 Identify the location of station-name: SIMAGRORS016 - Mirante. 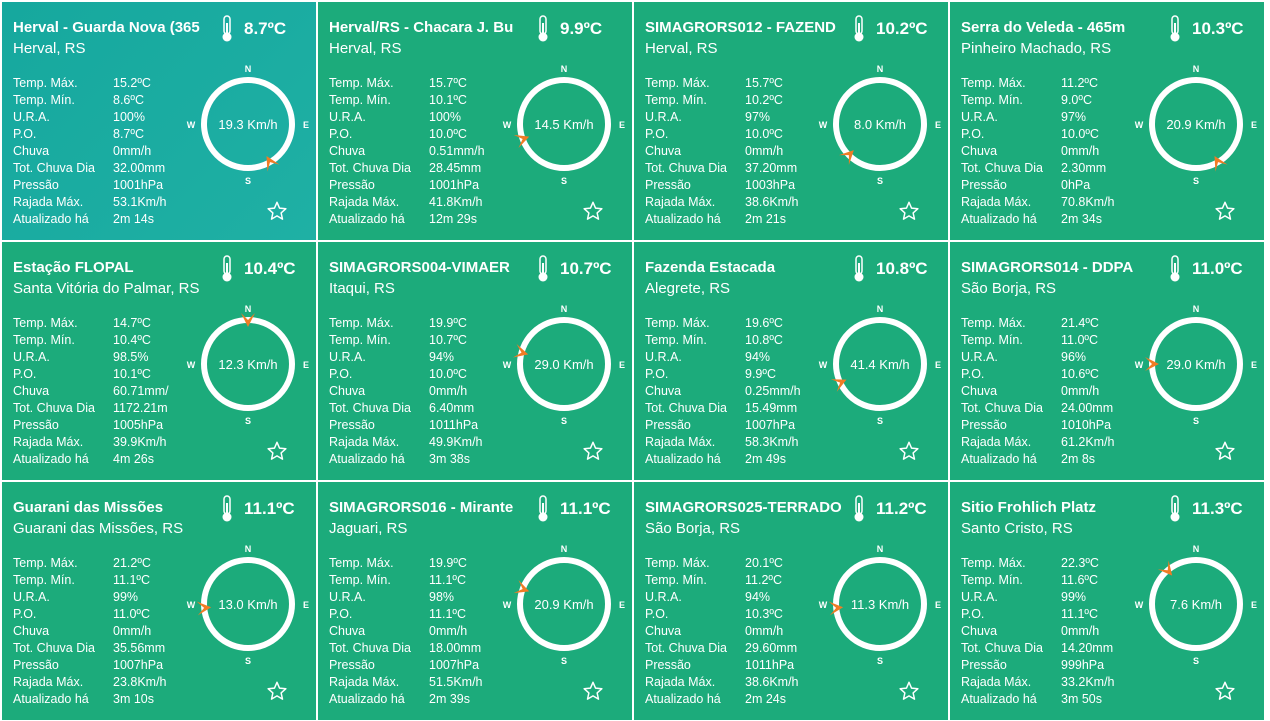
(421, 507).